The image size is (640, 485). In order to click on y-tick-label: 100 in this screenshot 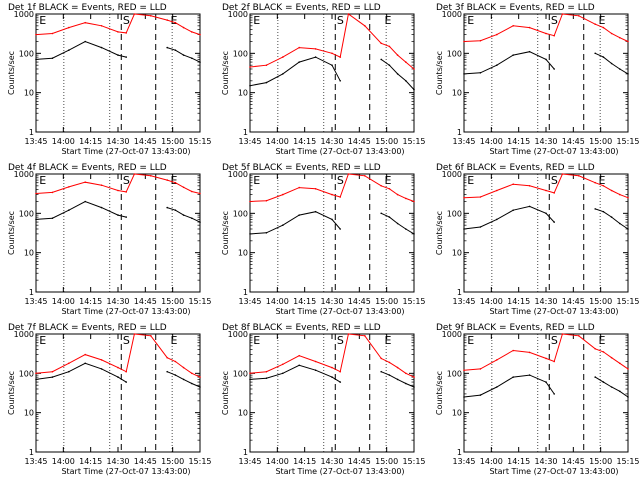, I will do `click(240, 373)`.